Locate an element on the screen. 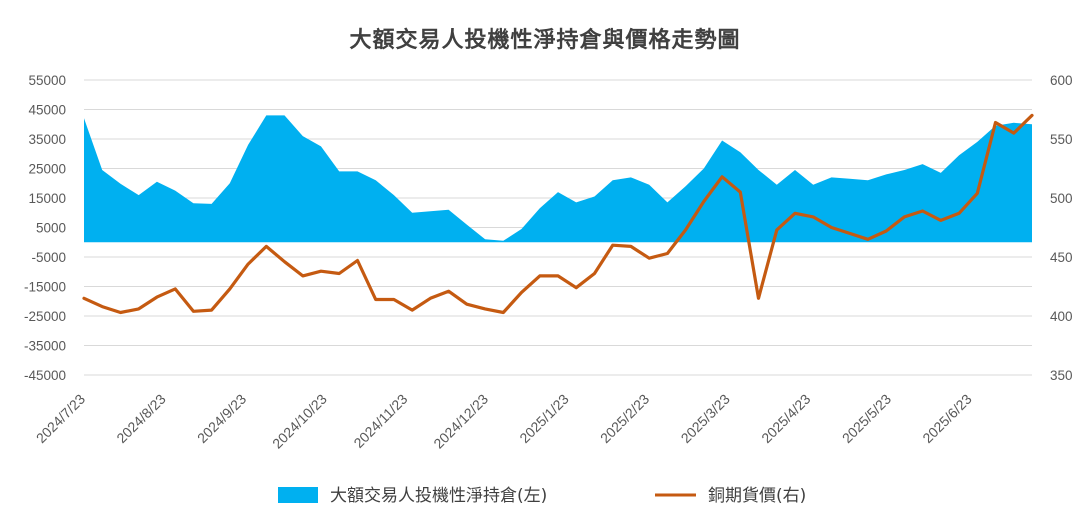 Image resolution: width=1090 pixels, height=529 pixels. x-tick-label: 2025/1/23 is located at coordinates (544, 419).